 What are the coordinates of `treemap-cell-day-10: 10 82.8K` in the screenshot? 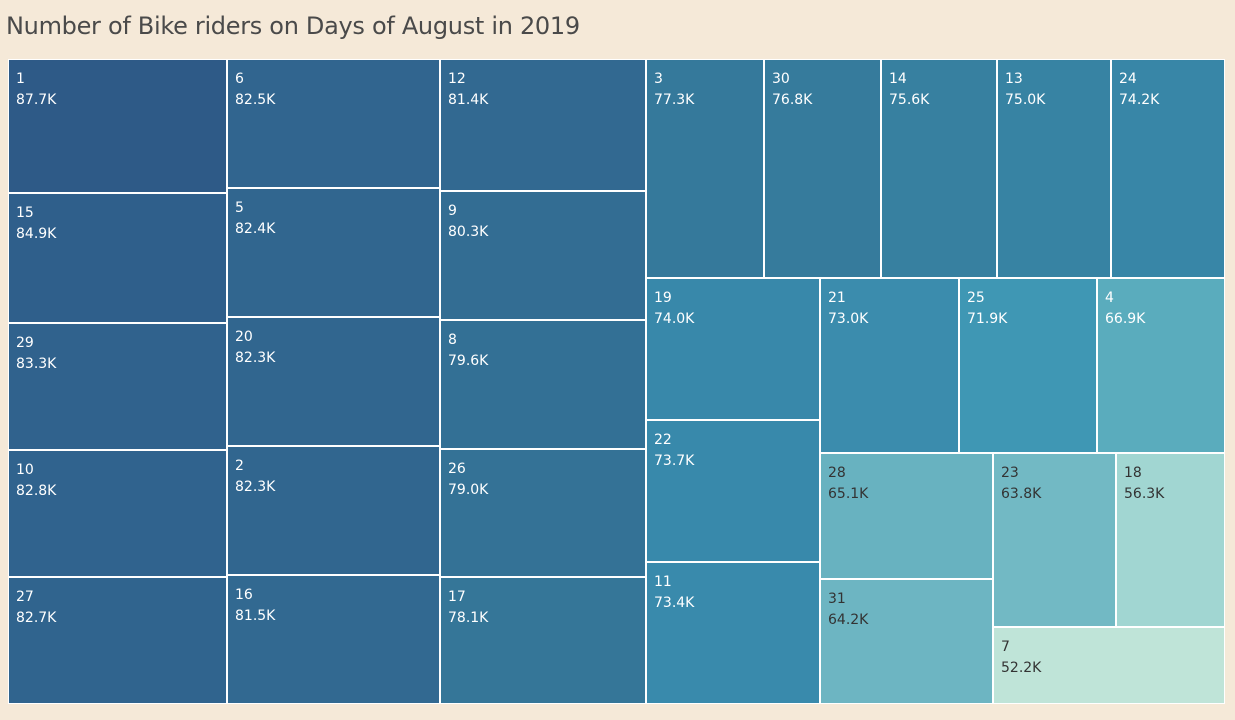 It's located at (117, 513).